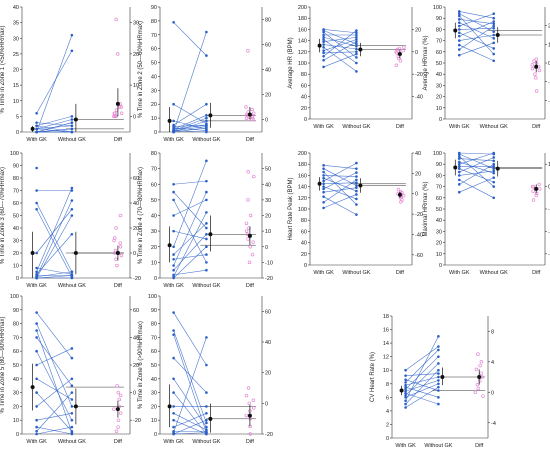 This screenshot has height=454, width=550. I want to click on right-tick-label: -30, so click(549, 255).